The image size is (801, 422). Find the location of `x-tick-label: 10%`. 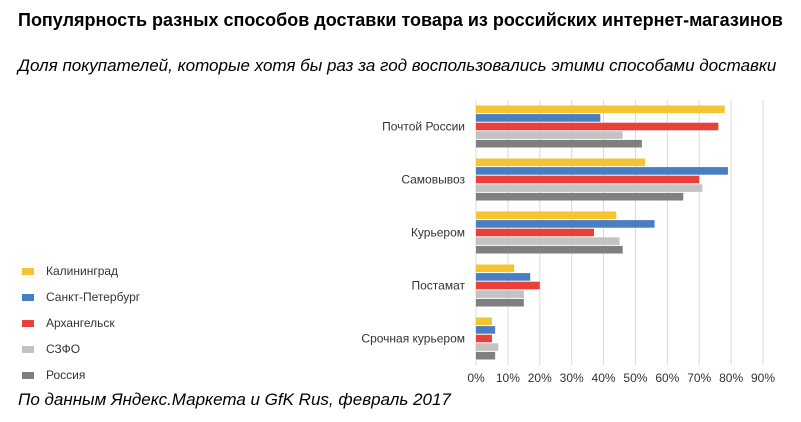

x-tick-label: 10% is located at coordinates (508, 378).